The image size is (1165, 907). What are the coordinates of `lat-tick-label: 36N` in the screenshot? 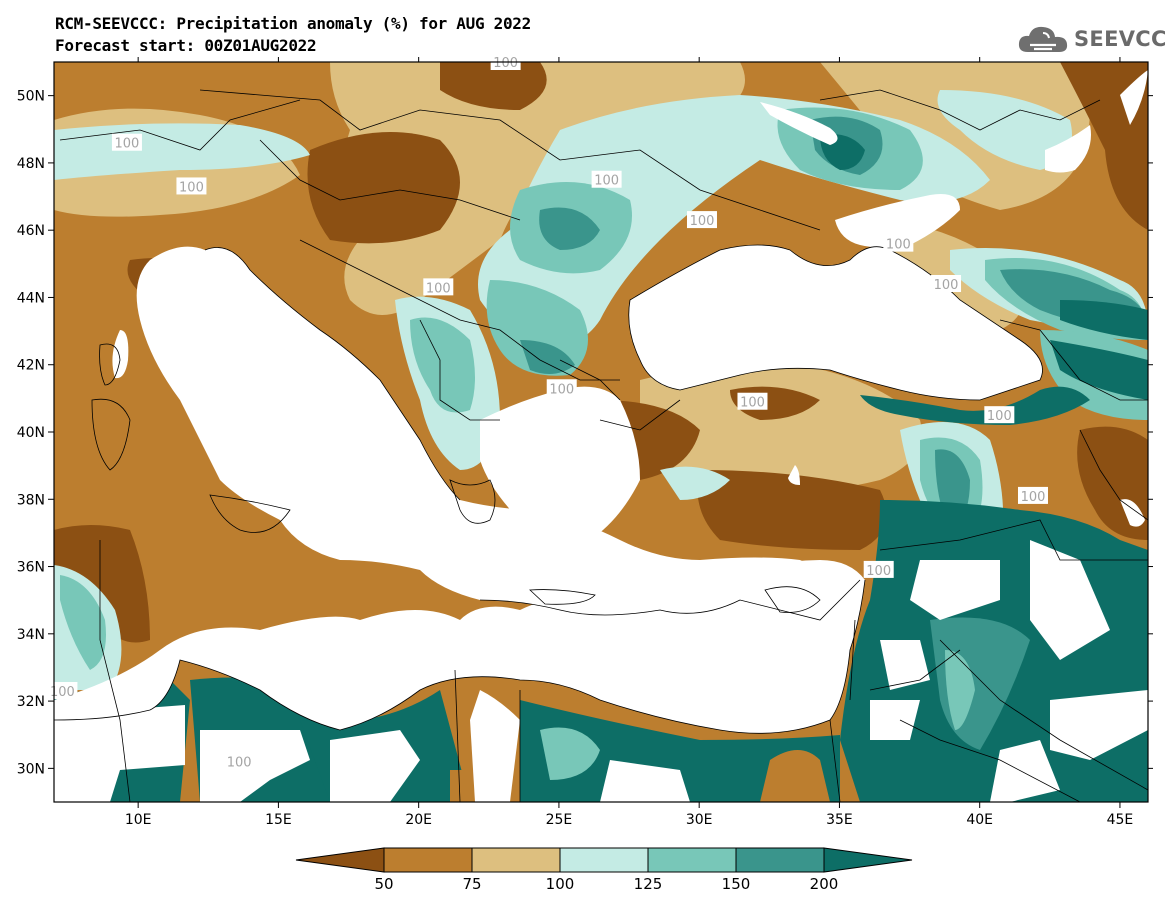 It's located at (31, 568).